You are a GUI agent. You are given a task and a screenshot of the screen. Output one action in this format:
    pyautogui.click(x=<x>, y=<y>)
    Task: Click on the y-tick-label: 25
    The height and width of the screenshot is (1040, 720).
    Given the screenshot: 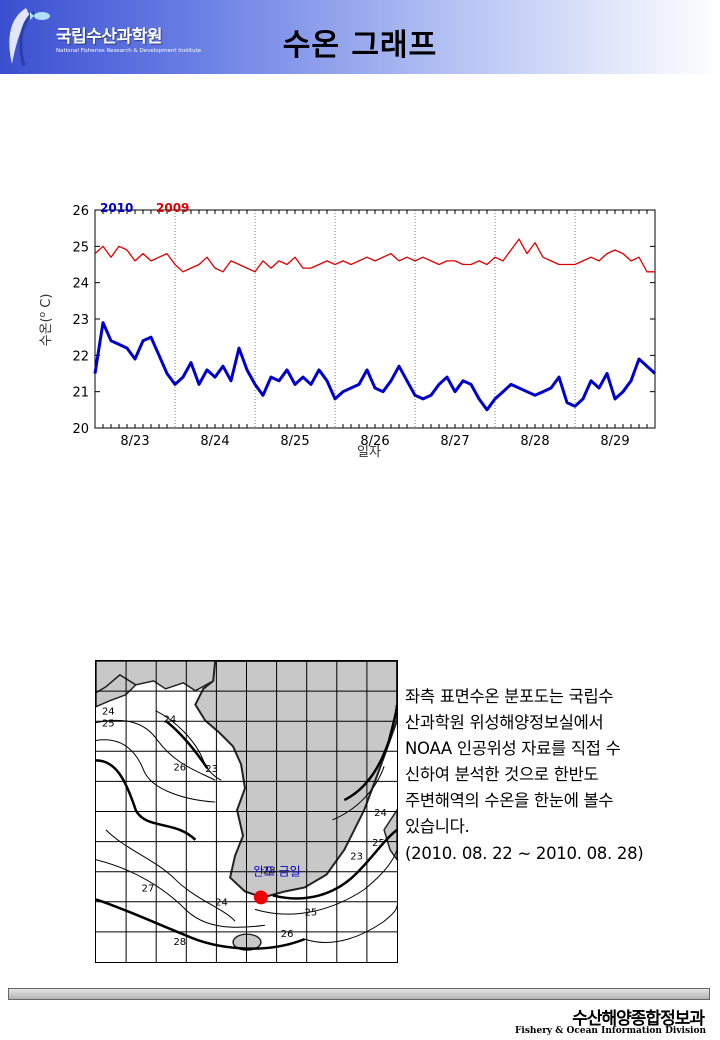 What is the action you would take?
    pyautogui.click(x=80, y=247)
    